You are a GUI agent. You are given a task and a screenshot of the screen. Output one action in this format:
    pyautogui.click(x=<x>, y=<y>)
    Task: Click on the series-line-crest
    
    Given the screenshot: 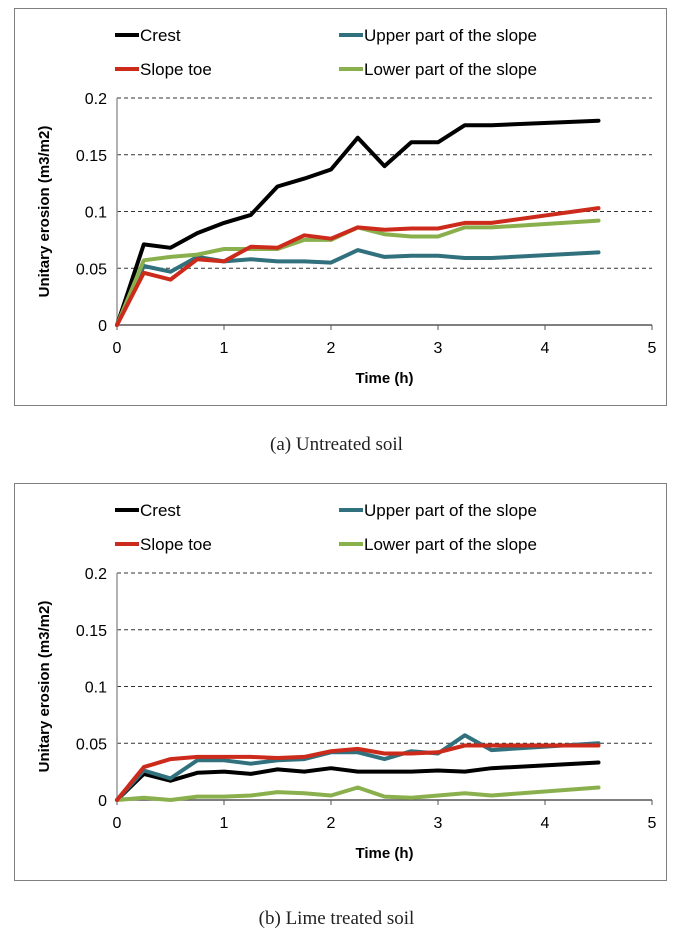 What is the action you would take?
    pyautogui.click(x=358, y=781)
    